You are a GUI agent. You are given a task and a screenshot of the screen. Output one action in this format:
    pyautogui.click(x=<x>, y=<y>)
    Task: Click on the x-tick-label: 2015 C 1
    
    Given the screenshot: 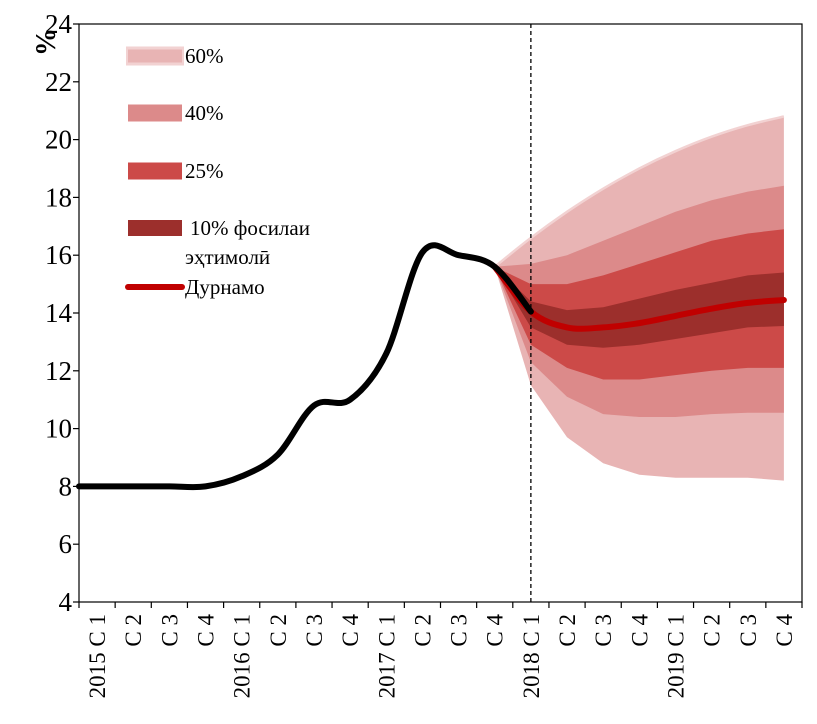 What is the action you would take?
    pyautogui.click(x=97, y=656)
    